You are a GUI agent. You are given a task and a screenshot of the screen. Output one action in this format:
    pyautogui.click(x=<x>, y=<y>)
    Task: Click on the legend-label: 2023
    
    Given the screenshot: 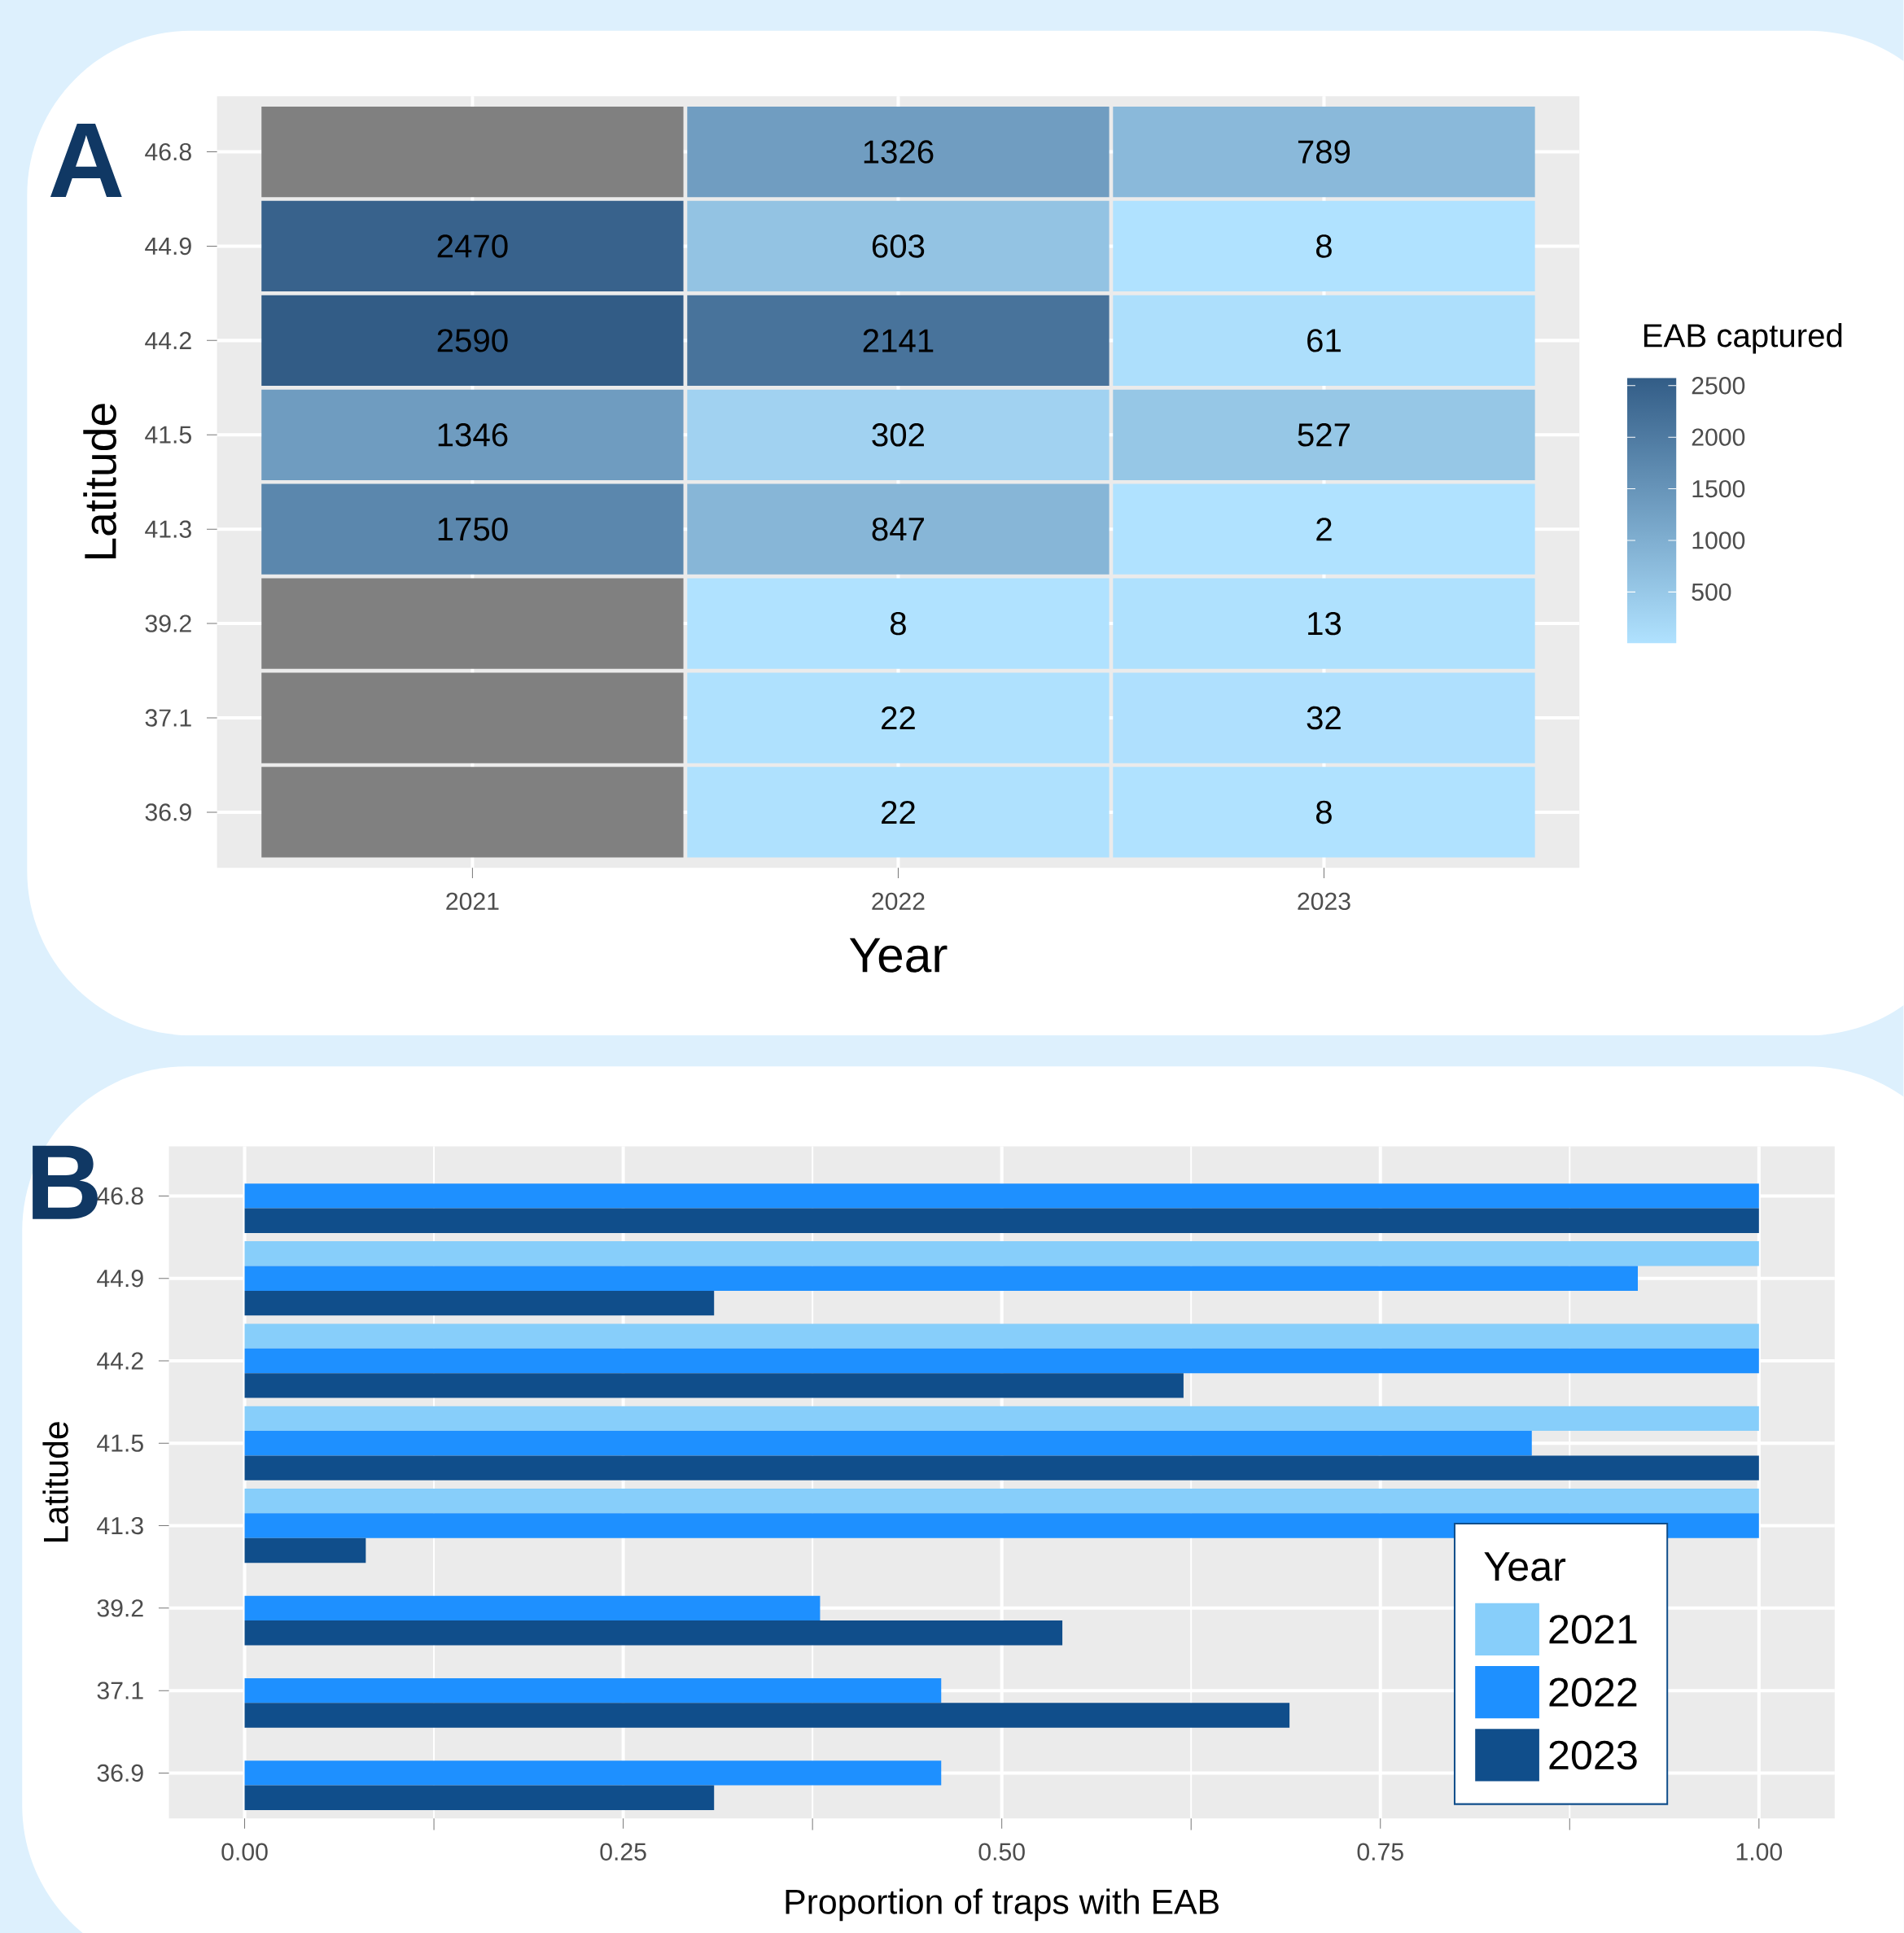 What is the action you would take?
    pyautogui.click(x=1593, y=1755)
    